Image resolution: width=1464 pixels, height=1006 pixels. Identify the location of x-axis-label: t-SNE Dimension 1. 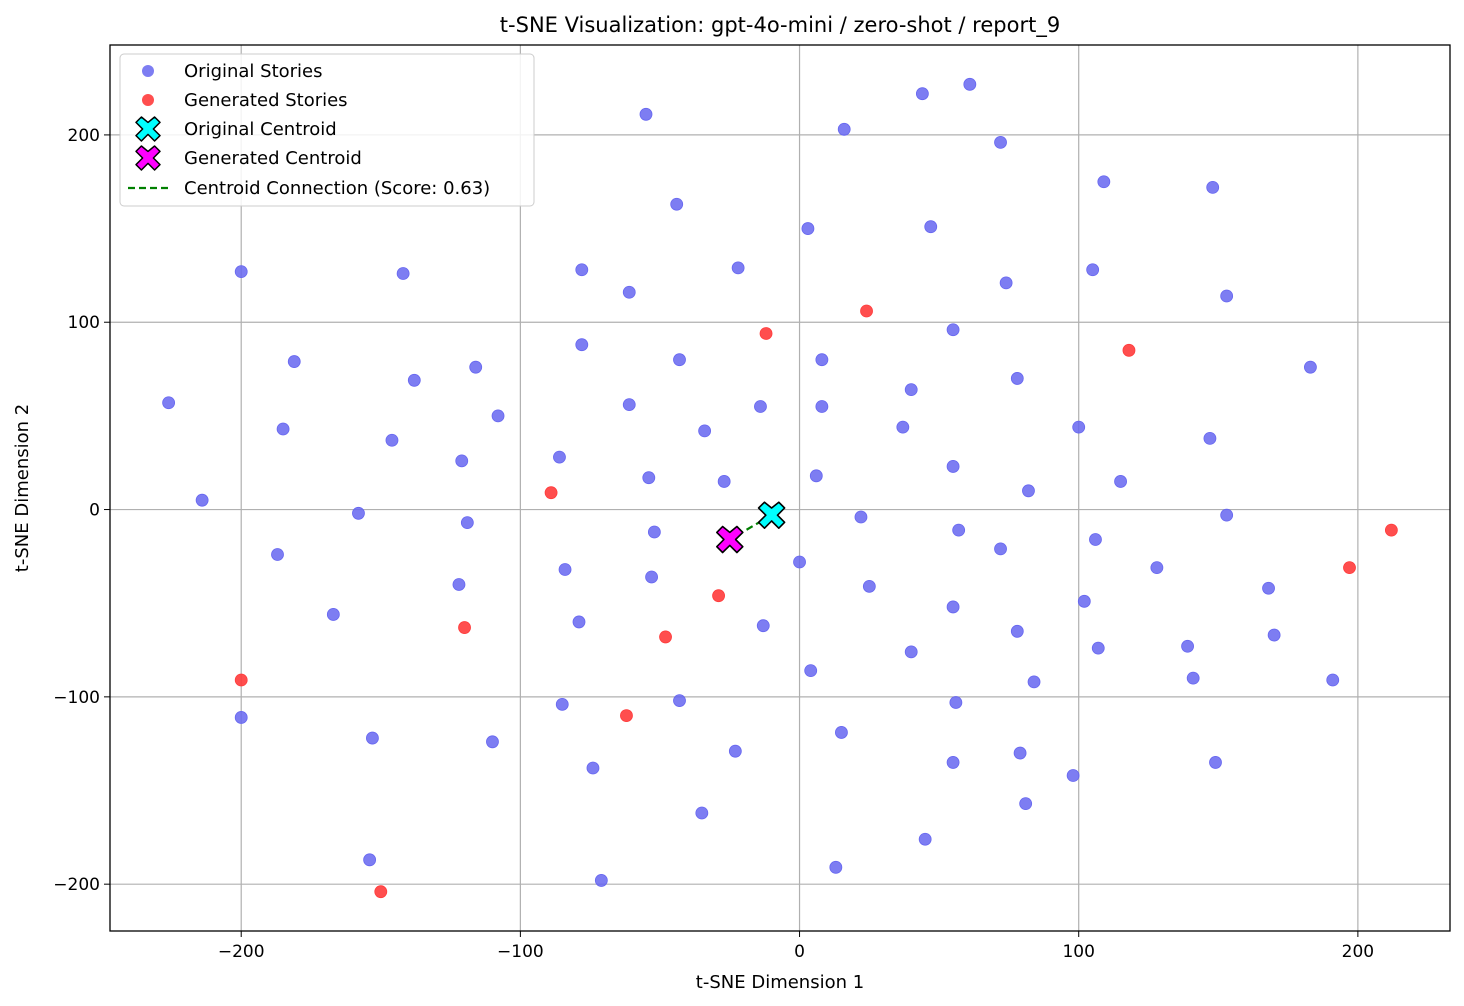
(780, 982).